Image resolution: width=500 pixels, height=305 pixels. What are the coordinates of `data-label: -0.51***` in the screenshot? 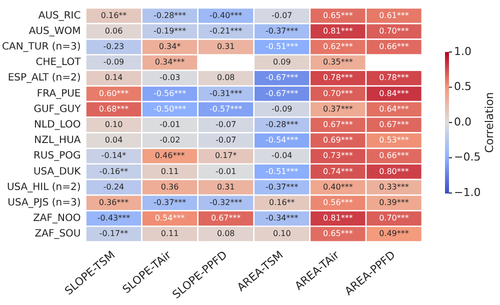 It's located at (282, 47).